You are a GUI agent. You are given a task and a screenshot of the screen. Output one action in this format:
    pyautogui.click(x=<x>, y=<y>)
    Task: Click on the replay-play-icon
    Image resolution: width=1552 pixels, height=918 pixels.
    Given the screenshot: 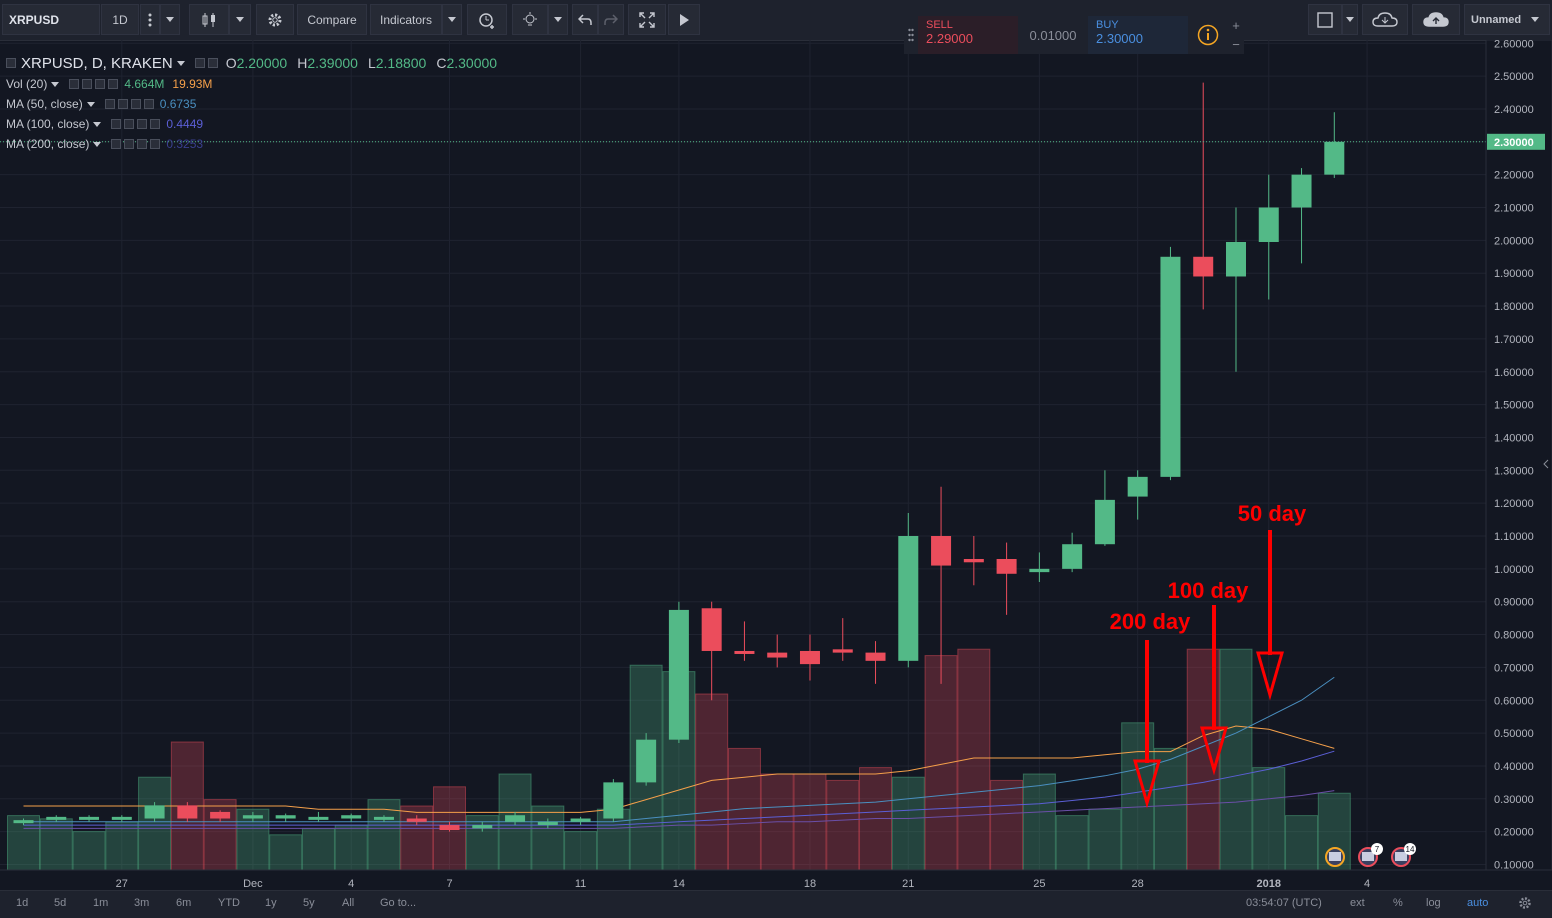 What is the action you would take?
    pyautogui.click(x=684, y=19)
    